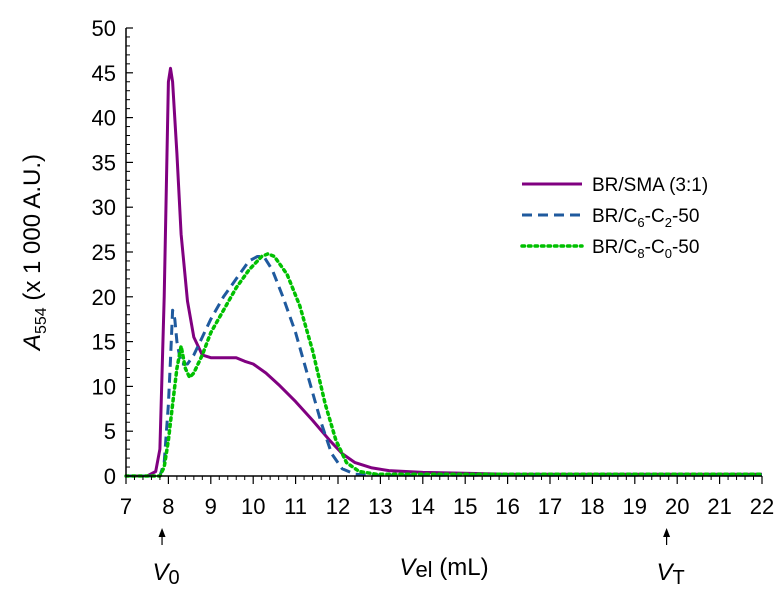 The height and width of the screenshot is (589, 778). What do you see at coordinates (32, 230) in the screenshot?
I see `y-axis-unit: (x 1 000 A.U.)` at bounding box center [32, 230].